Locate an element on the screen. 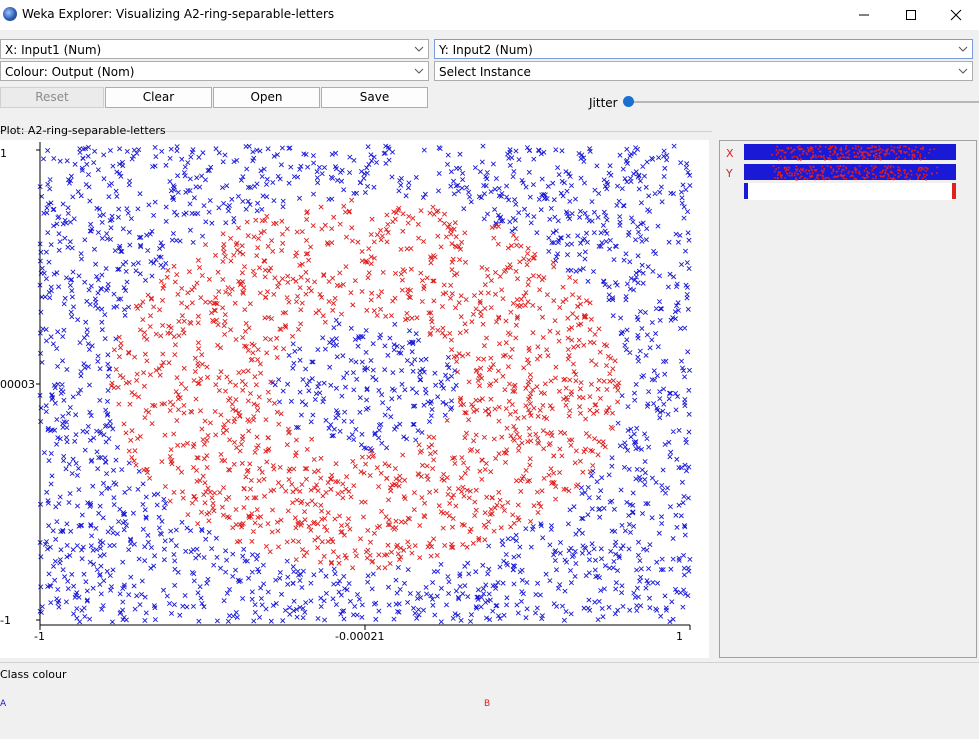  weka-app-icon is located at coordinates (10, 14).